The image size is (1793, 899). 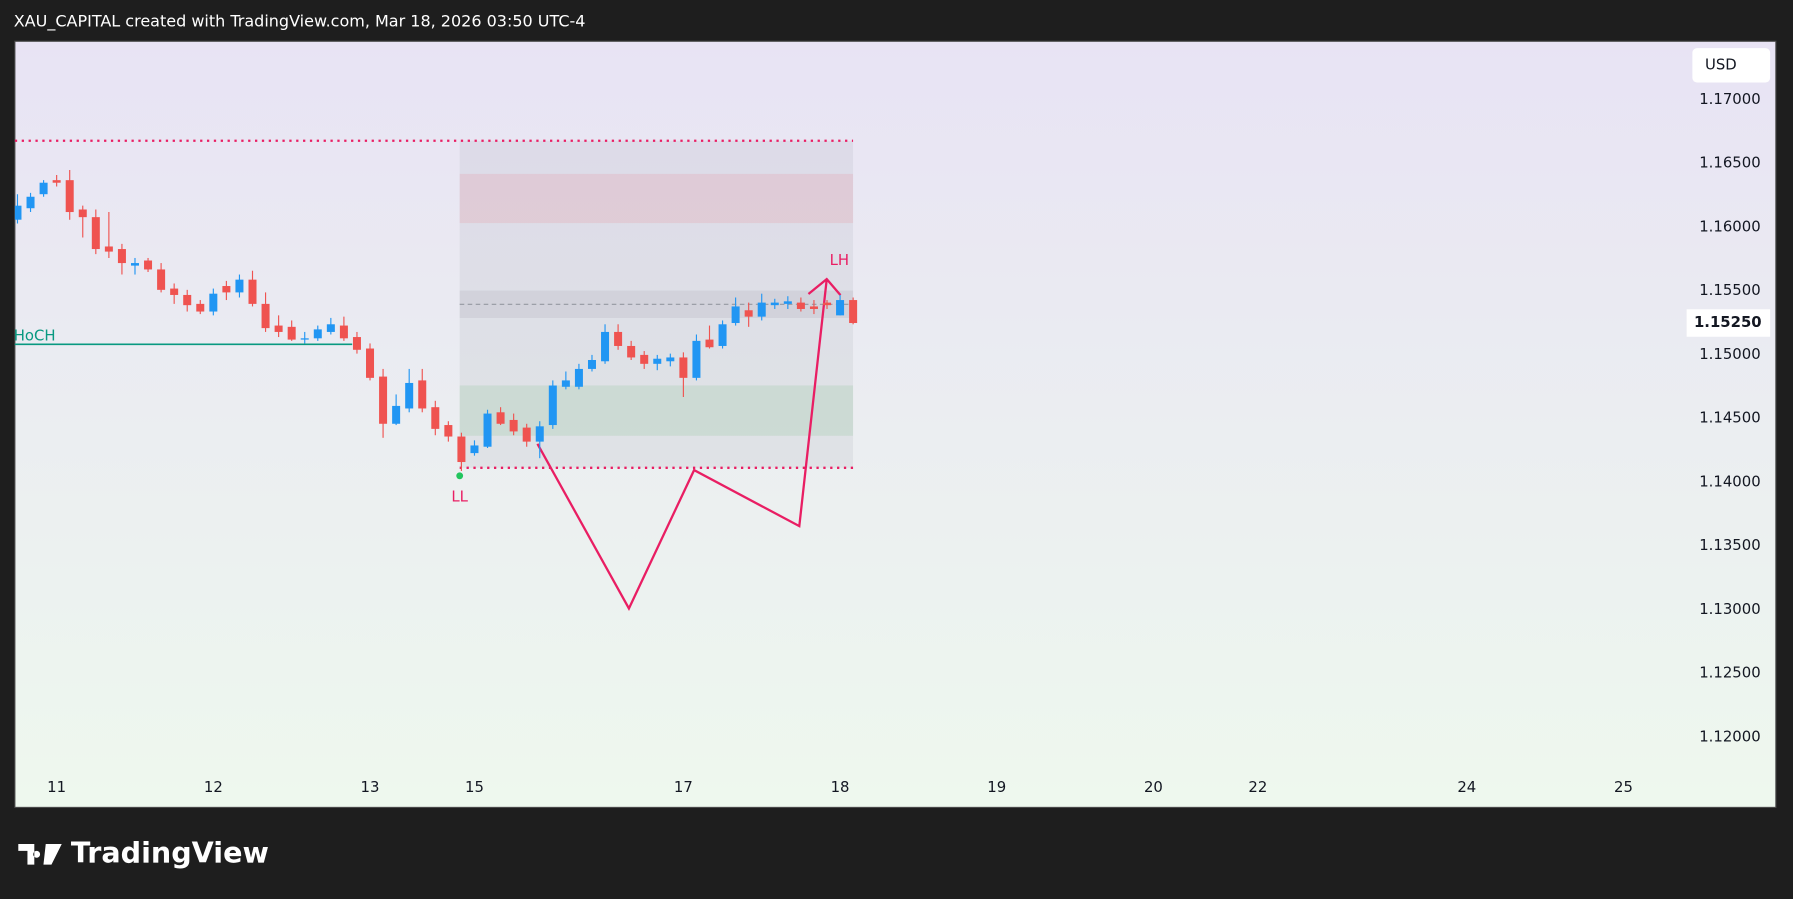 I want to click on brand: TradingView, so click(x=143, y=852).